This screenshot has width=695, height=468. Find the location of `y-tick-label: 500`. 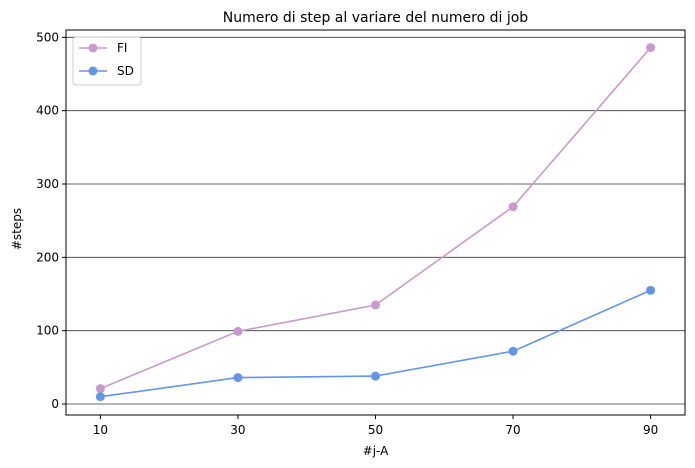

y-tick-label: 500 is located at coordinates (47, 37).